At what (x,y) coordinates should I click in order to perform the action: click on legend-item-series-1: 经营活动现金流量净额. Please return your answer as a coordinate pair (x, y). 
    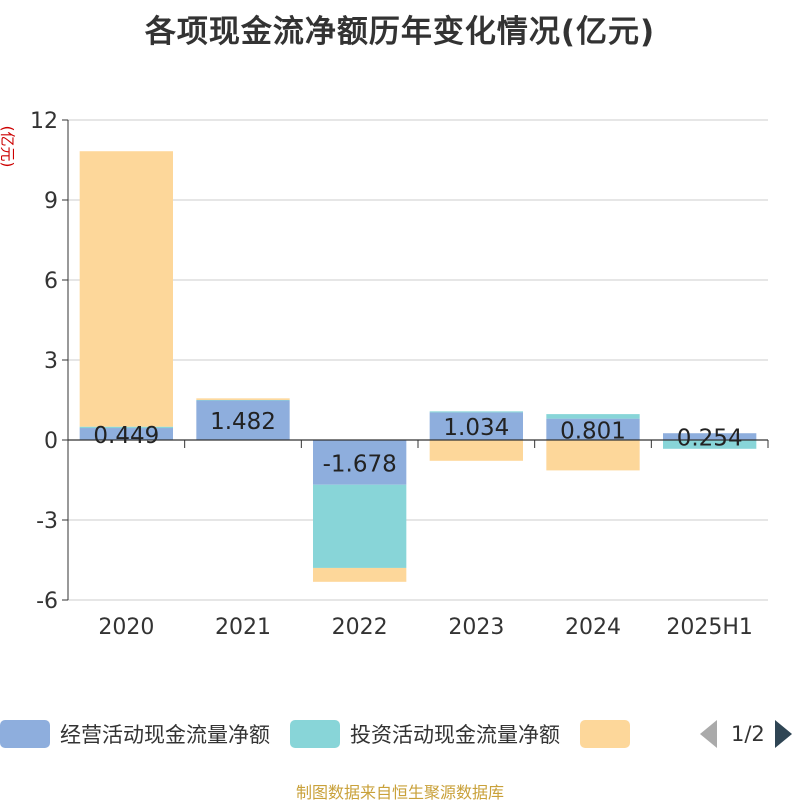
    Looking at the image, I should click on (135, 734).